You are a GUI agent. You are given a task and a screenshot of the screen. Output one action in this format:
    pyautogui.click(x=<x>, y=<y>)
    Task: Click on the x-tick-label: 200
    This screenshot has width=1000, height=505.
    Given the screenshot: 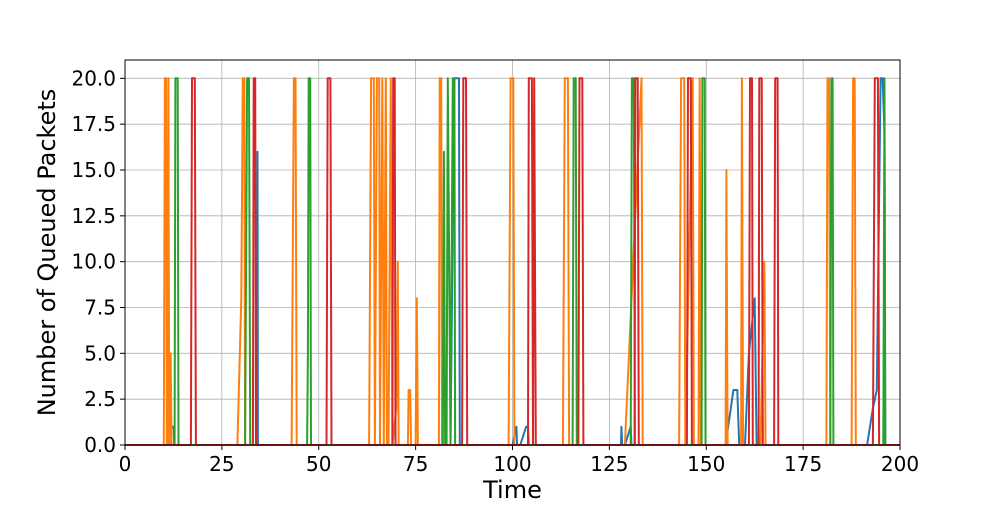 What is the action you would take?
    pyautogui.click(x=900, y=464)
    